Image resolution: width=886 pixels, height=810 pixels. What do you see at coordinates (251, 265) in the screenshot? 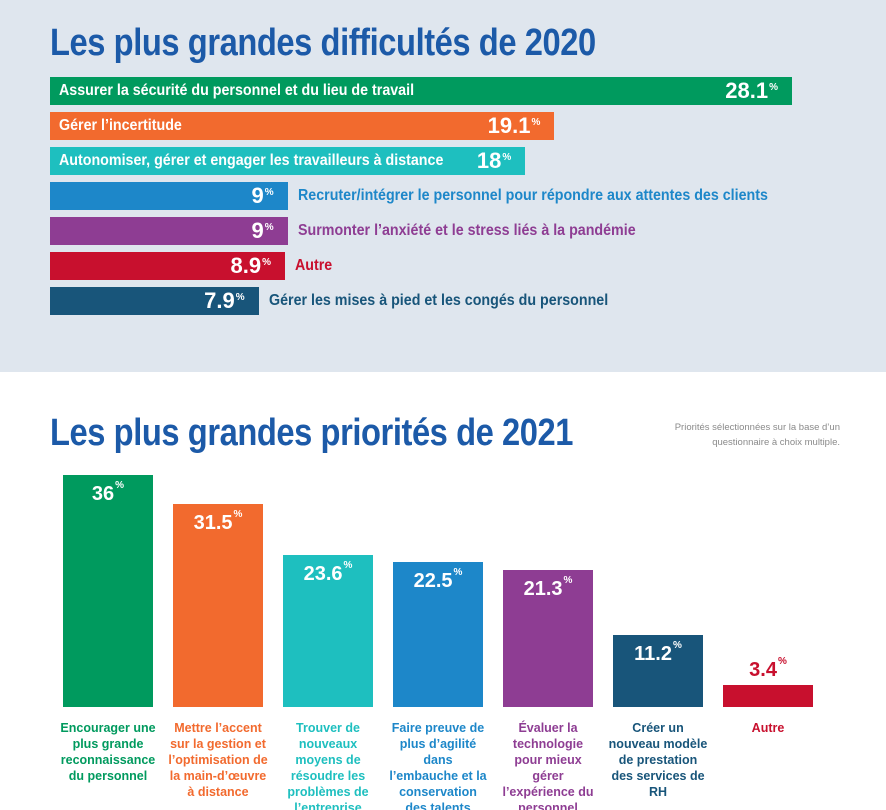
I see `difficulty-value-label: 8.9%` at bounding box center [251, 265].